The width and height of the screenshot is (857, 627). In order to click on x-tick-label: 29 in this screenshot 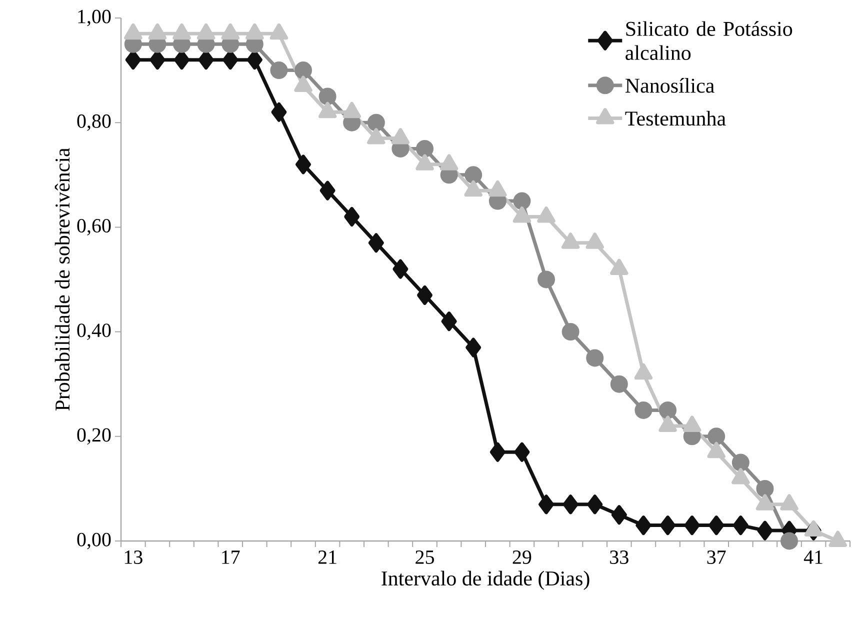, I will do `click(522, 557)`.